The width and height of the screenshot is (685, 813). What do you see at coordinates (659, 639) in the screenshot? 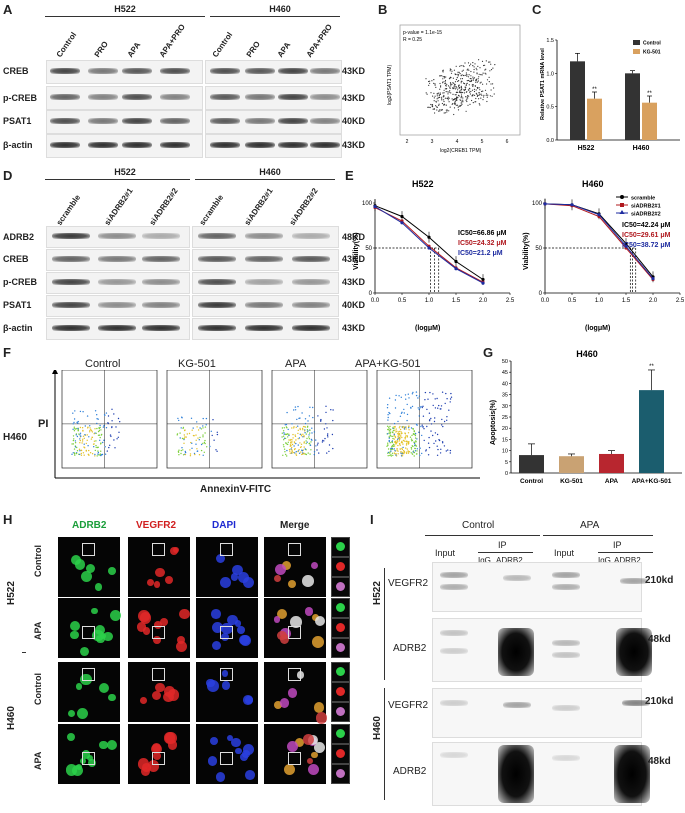
I see `kd-label: 48kd` at bounding box center [659, 639].